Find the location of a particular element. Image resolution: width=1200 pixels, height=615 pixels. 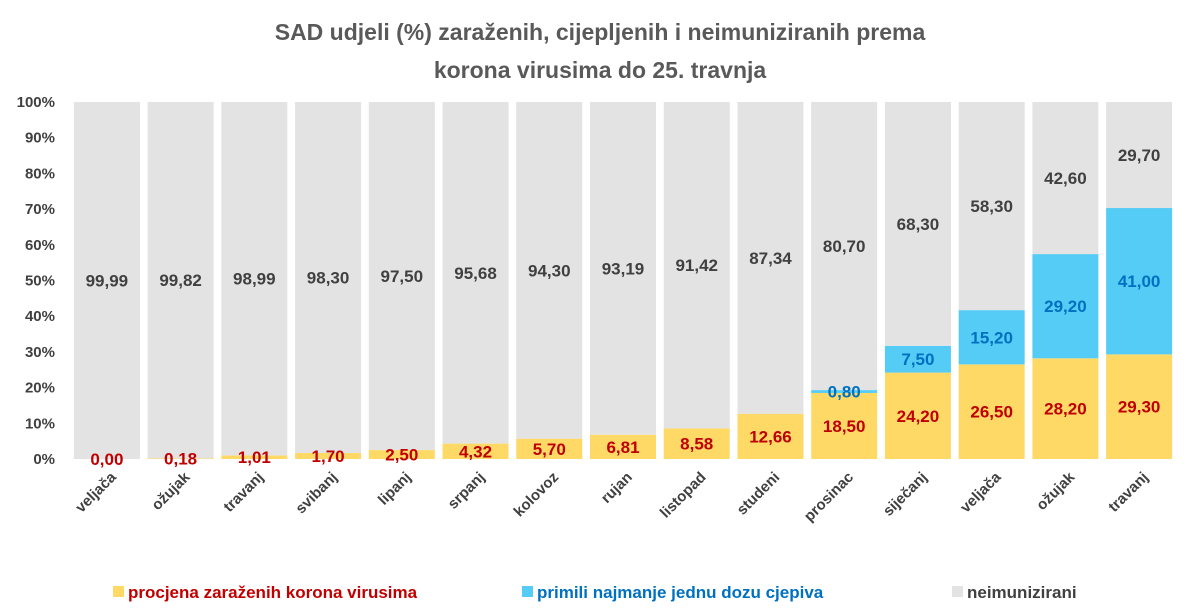

data-label-infected-3: 1,70 is located at coordinates (328, 456).